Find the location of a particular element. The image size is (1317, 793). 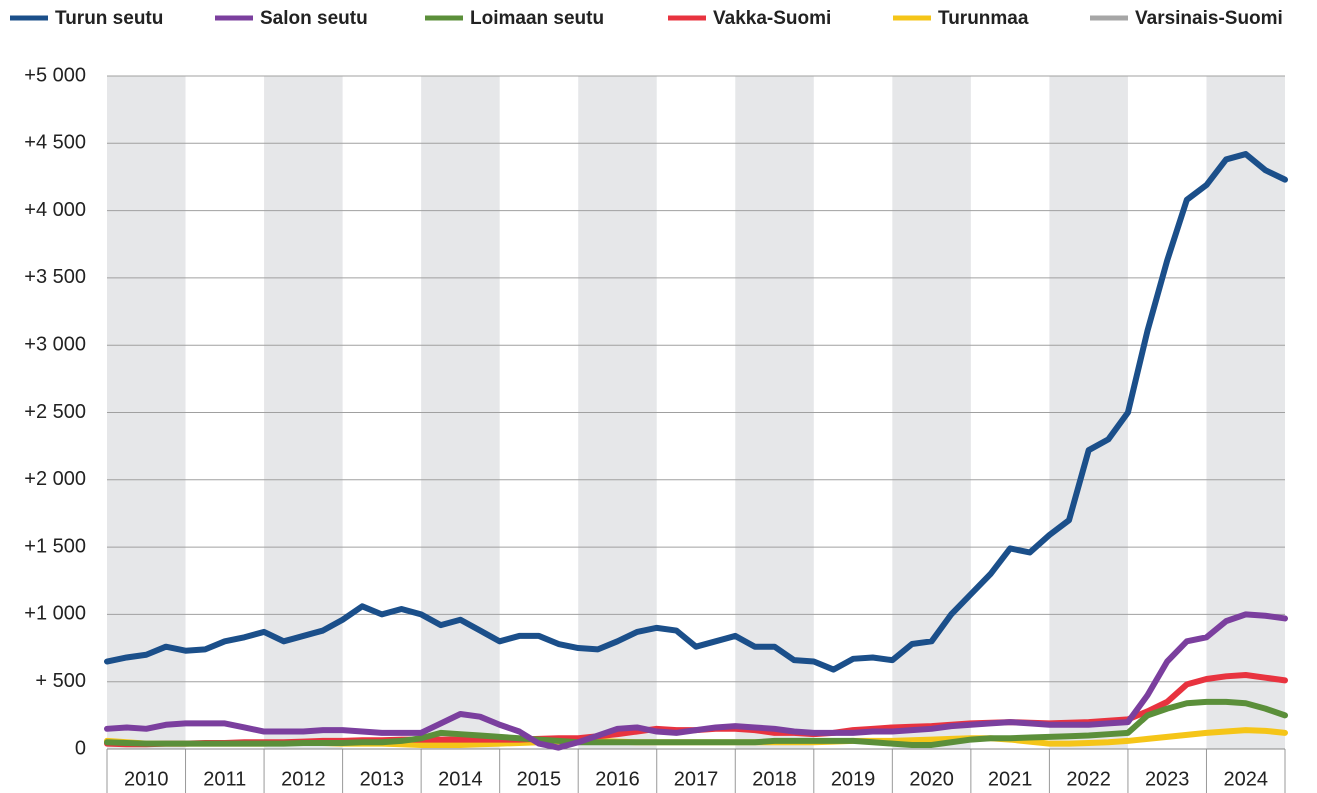

x-tick-label: 2021 is located at coordinates (1010, 779).